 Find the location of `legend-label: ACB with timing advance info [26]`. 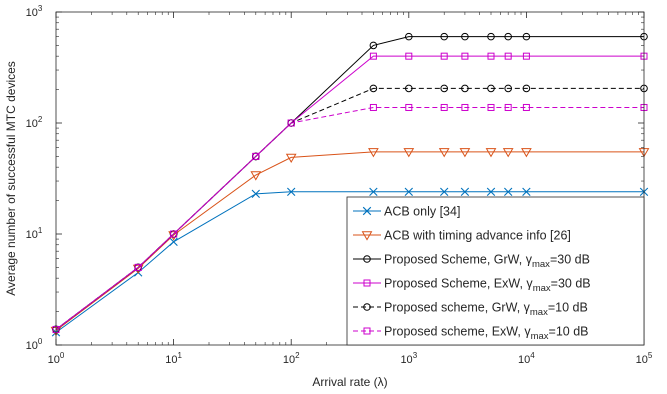

legend-label: ACB with timing advance info [26] is located at coordinates (477, 236).